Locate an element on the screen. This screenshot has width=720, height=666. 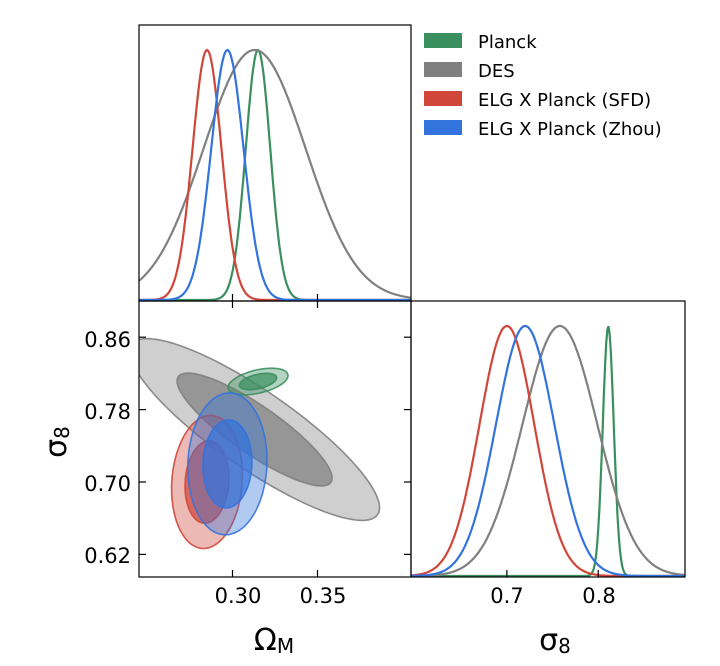
sigma-8-1d-tick-labels: 0.7 0.8 is located at coordinates (552, 596).